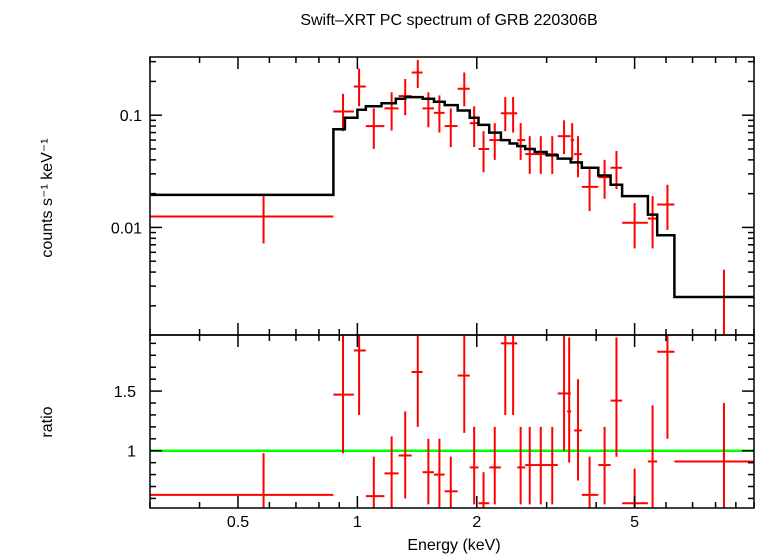 This screenshot has width=758, height=556. I want to click on bottom-y-tick-label-1: 1.5, so click(125, 392).